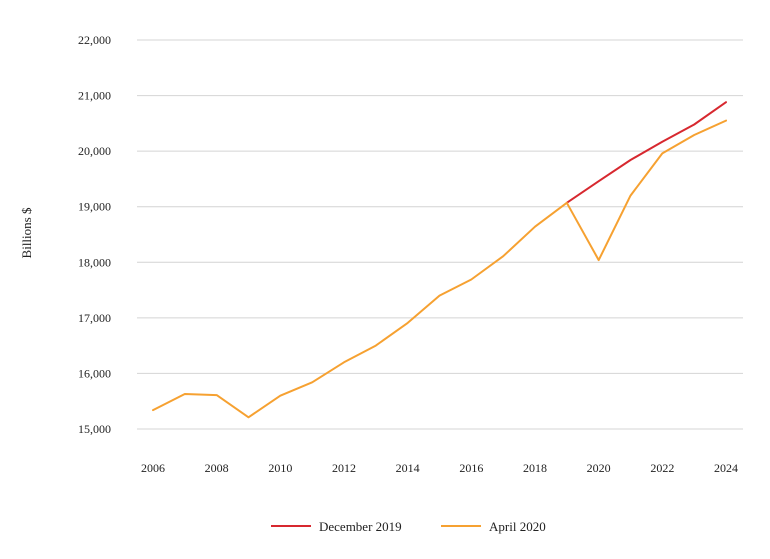 The width and height of the screenshot is (770, 559). Describe the element at coordinates (94, 40) in the screenshot. I see `y-tick-label: 22,000` at that location.